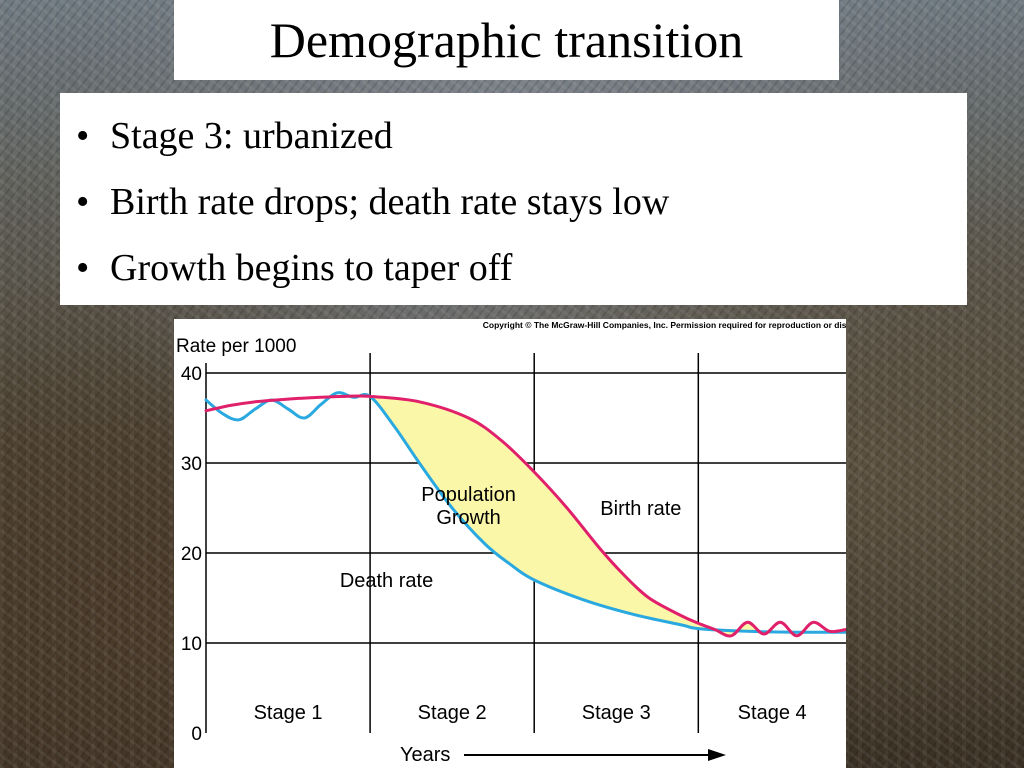 Image resolution: width=1024 pixels, height=768 pixels. What do you see at coordinates (468, 495) in the screenshot?
I see `chart-annotation: Population` at bounding box center [468, 495].